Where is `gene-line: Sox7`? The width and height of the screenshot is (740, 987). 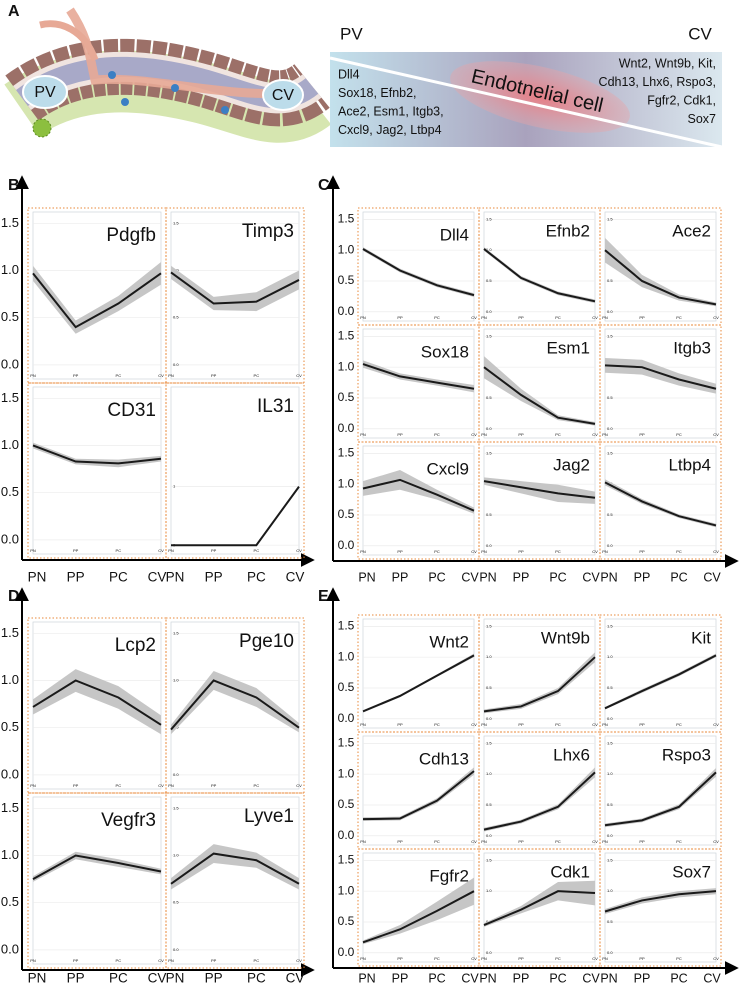 gene-line: Sox7 is located at coordinates (702, 119).